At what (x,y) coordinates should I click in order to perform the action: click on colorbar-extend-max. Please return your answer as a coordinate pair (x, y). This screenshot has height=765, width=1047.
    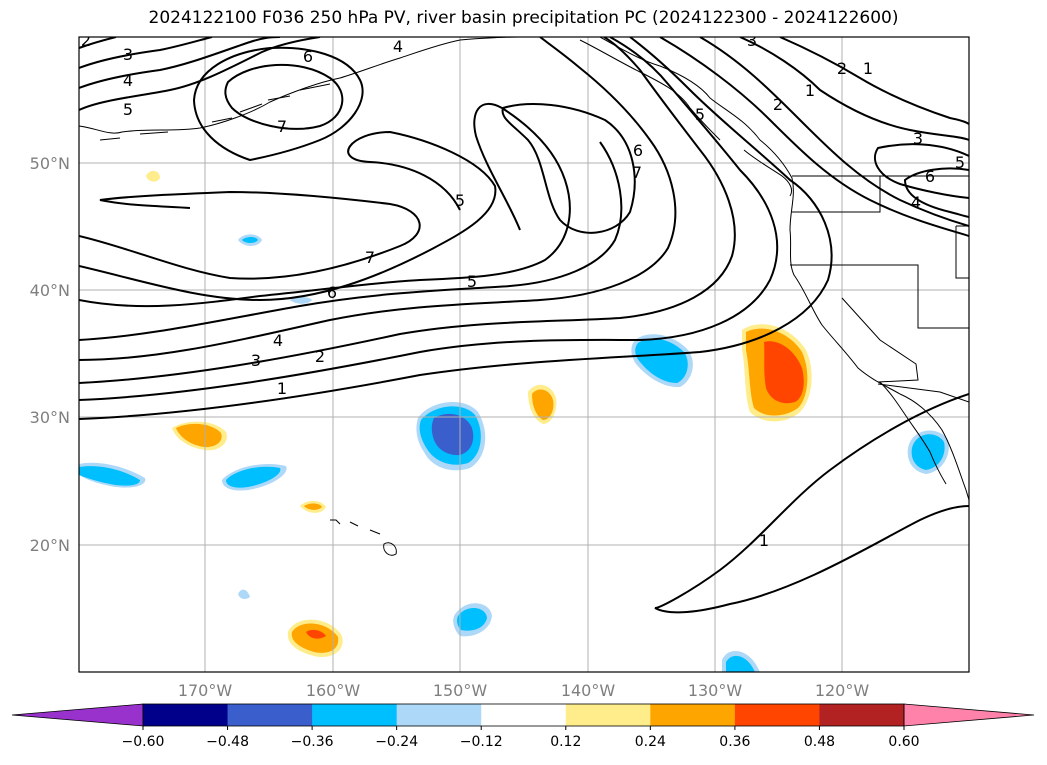
    Looking at the image, I should click on (969, 715).